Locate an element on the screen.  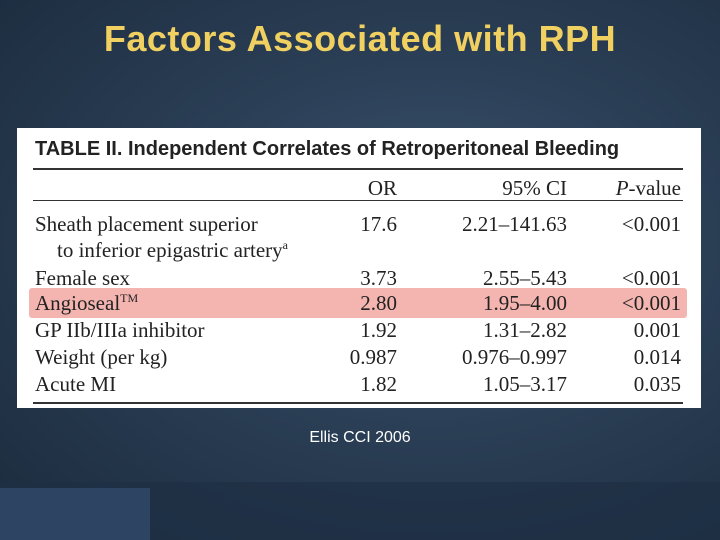
row-or: 1.82 is located at coordinates (378, 384).